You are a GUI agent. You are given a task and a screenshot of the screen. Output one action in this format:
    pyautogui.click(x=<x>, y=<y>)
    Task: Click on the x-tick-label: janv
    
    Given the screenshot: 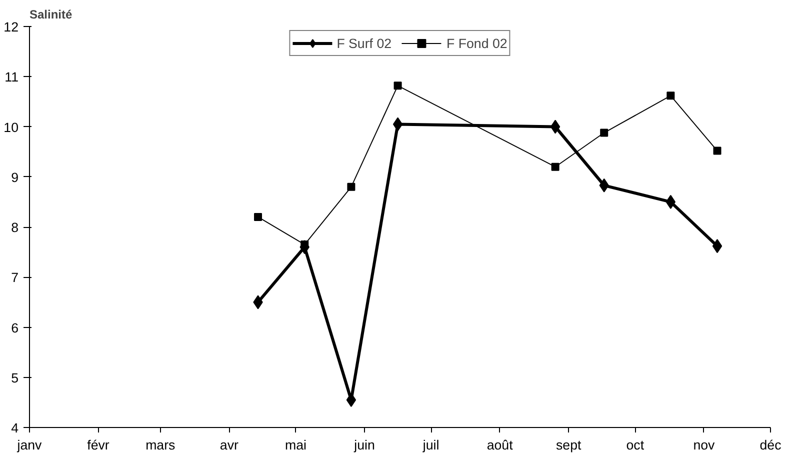 What is the action you would take?
    pyautogui.click(x=29, y=445)
    